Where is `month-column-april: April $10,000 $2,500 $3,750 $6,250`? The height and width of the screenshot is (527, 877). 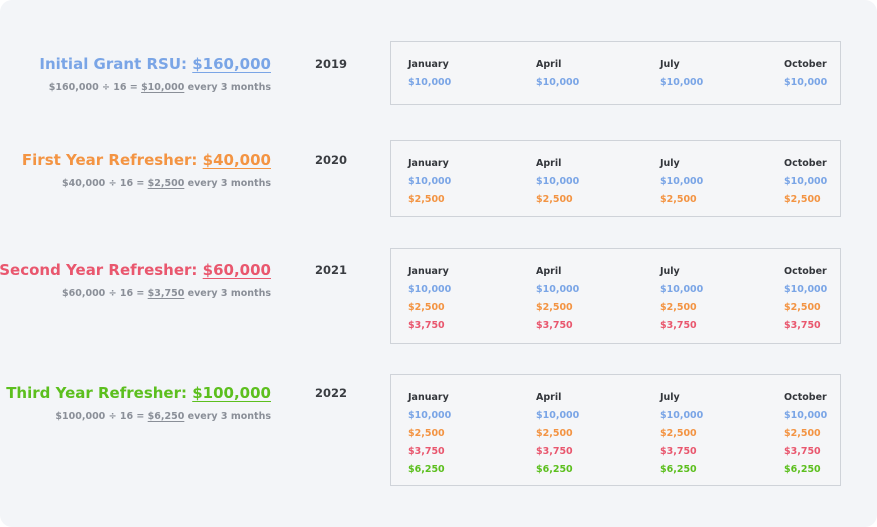 month-column-april: April $10,000 $2,500 $3,750 $6,250 is located at coordinates (557, 434).